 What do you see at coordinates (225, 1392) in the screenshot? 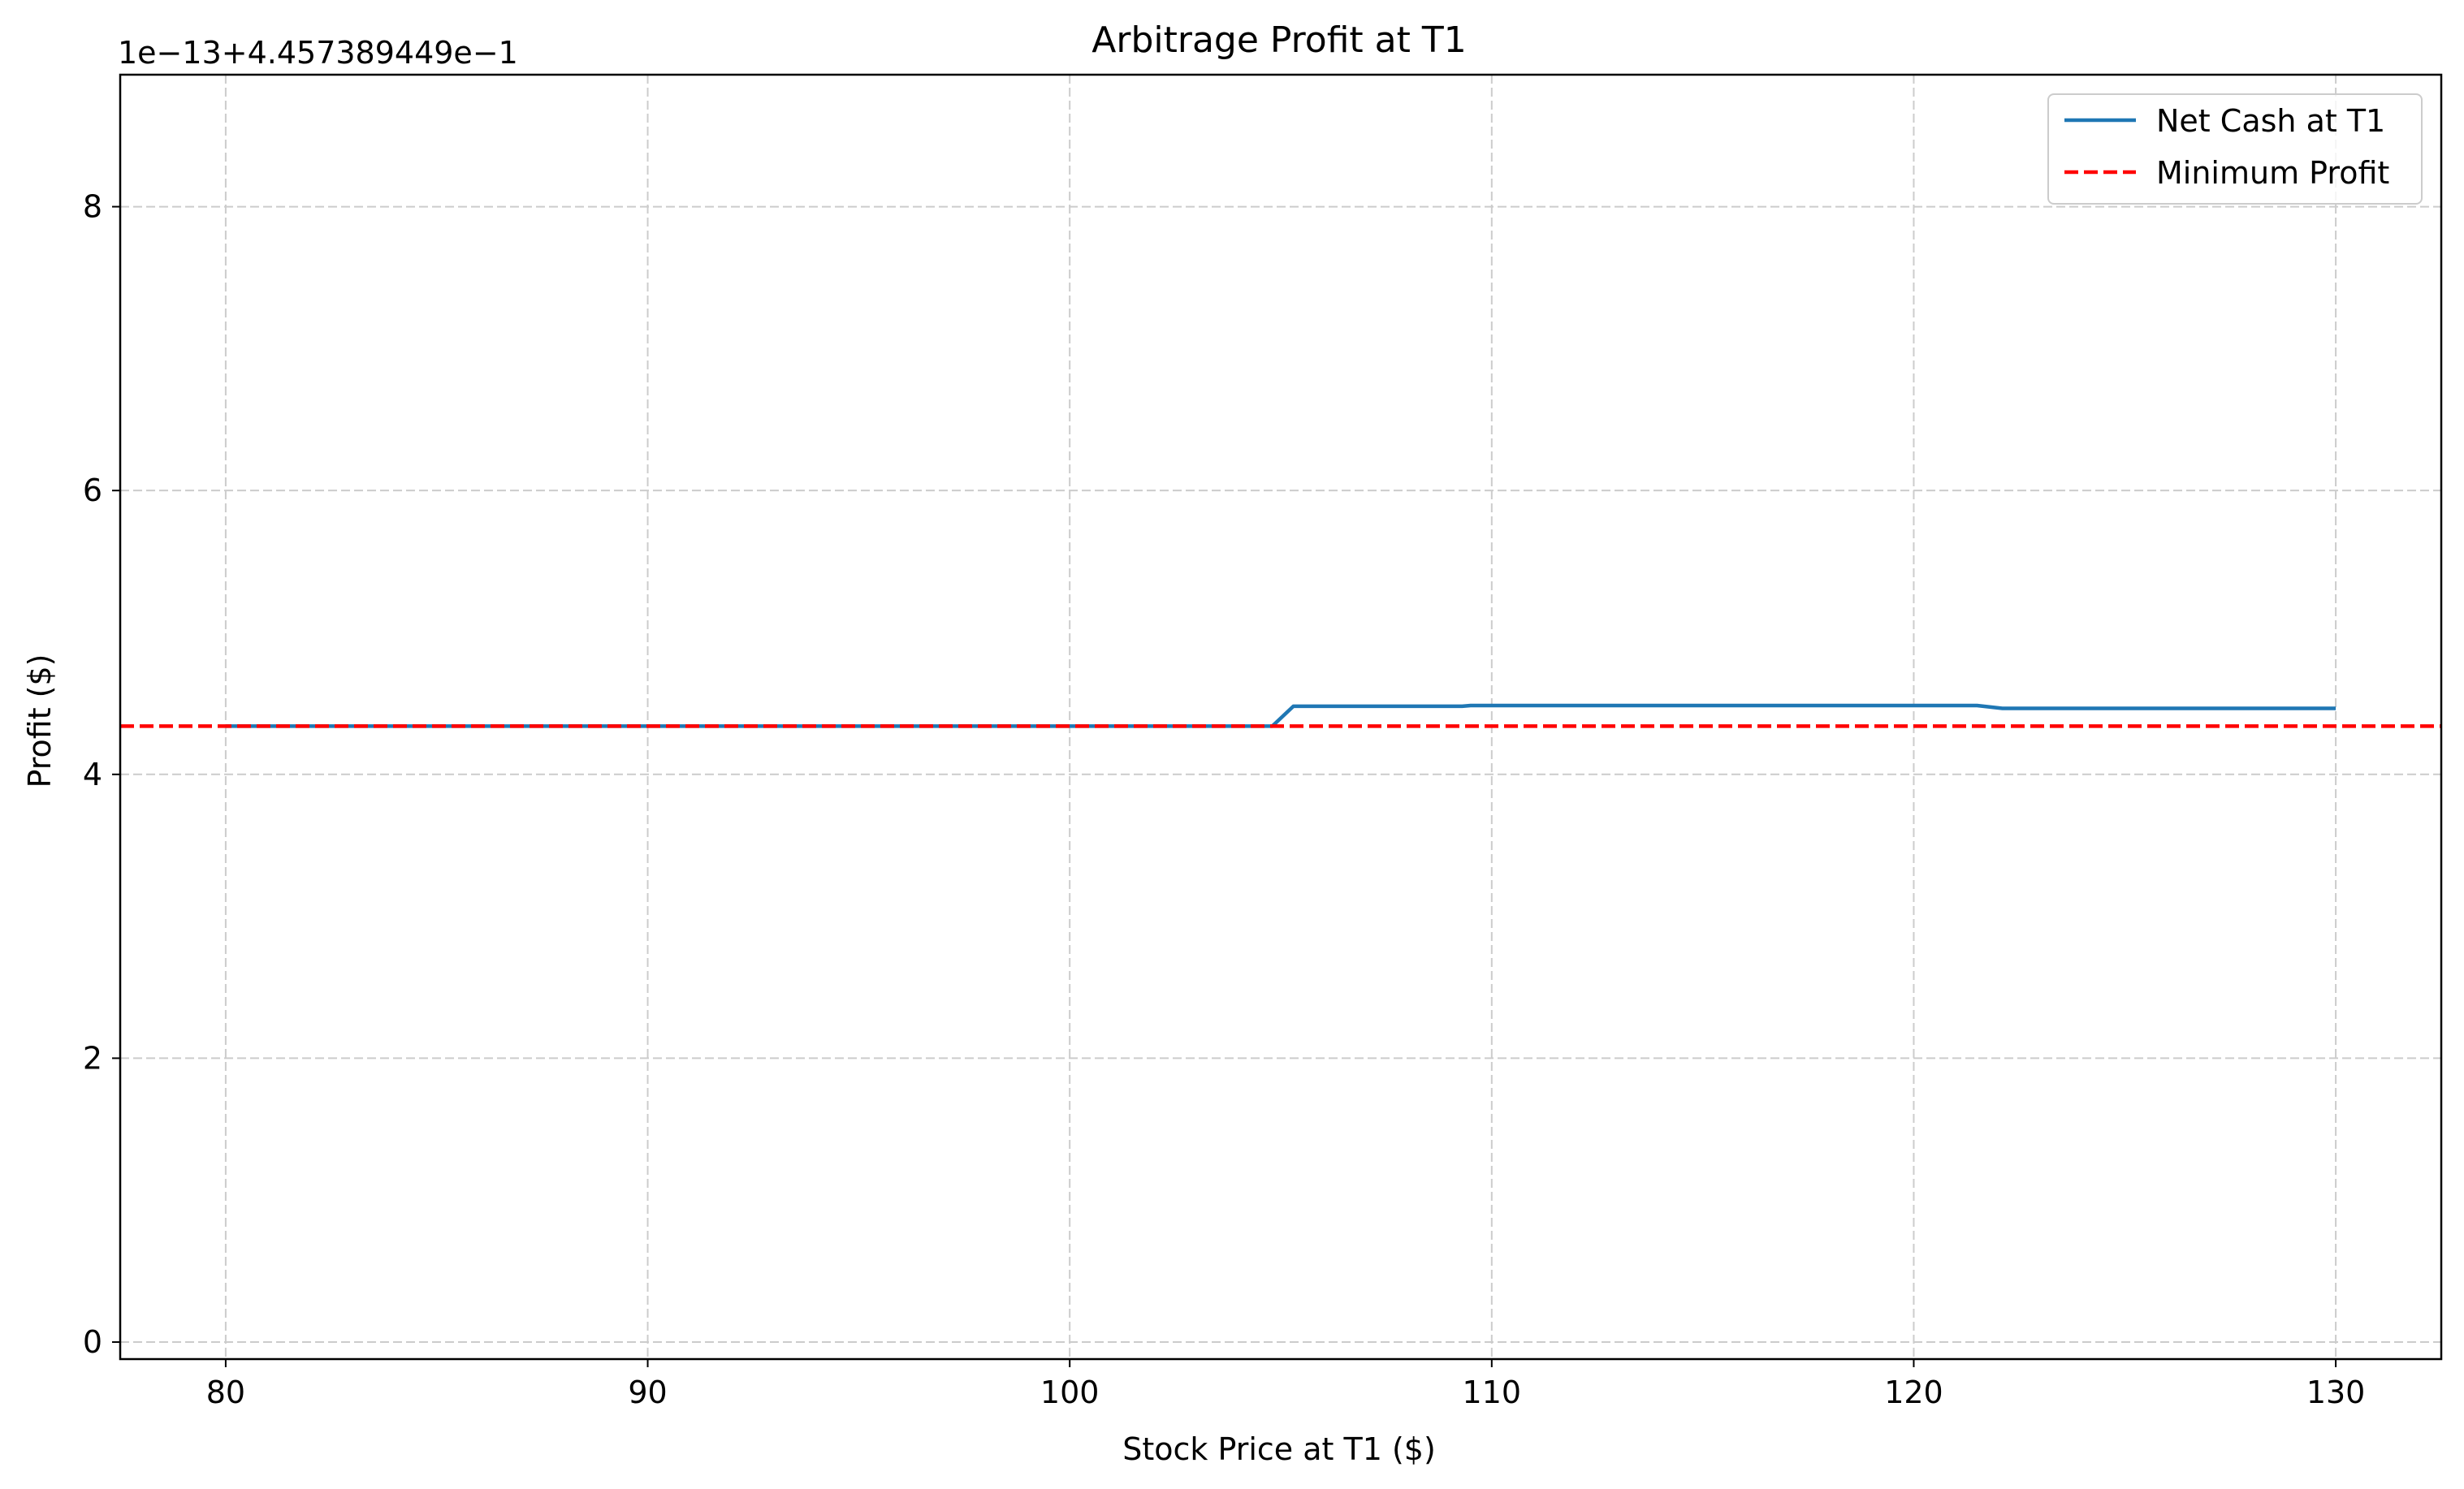
I see `x-tick-label: 80` at bounding box center [225, 1392].